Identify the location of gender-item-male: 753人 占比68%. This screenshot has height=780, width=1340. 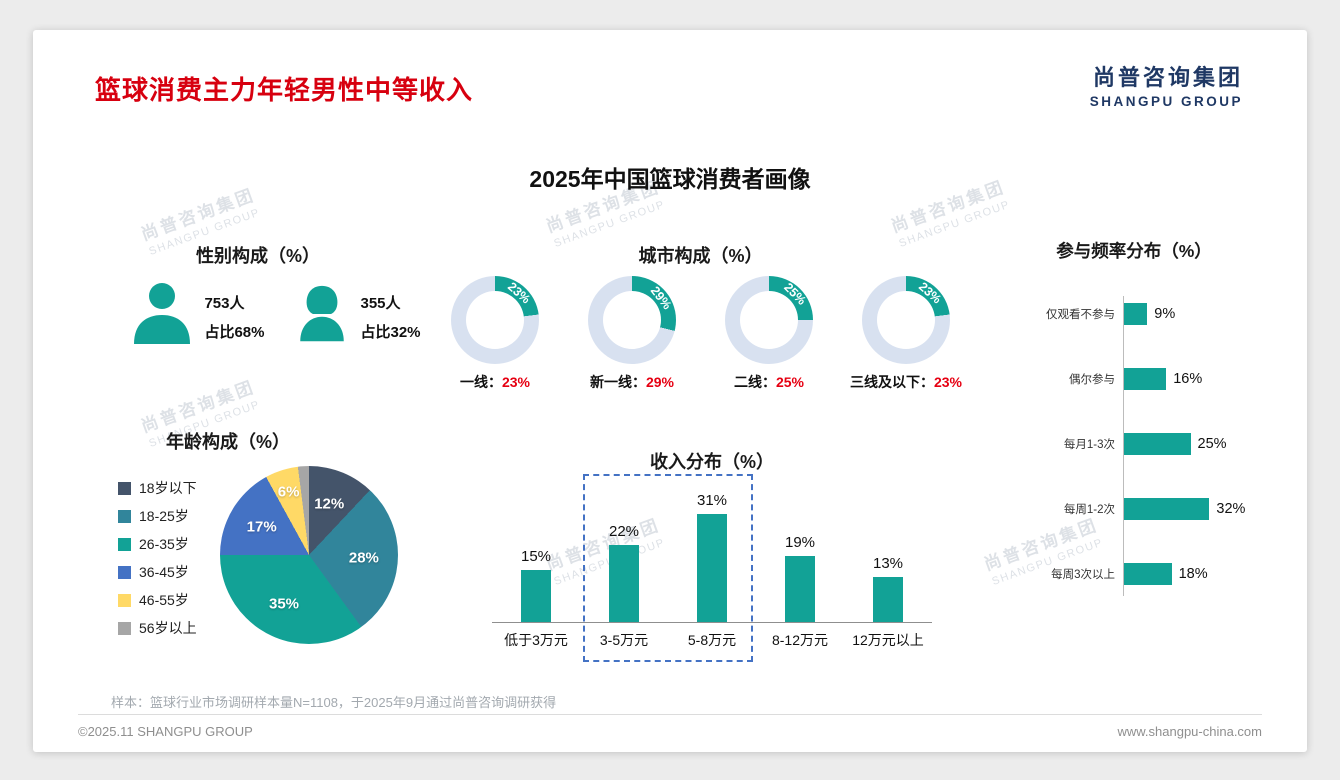
(197, 316).